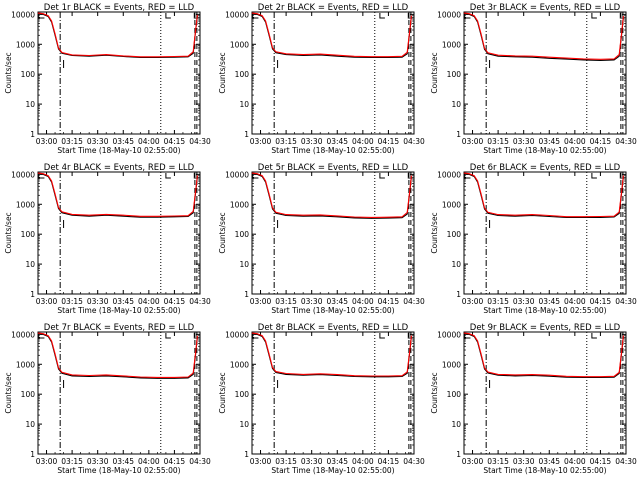  Describe the element at coordinates (543, 356) in the screenshot. I see `series-line-events` at that location.